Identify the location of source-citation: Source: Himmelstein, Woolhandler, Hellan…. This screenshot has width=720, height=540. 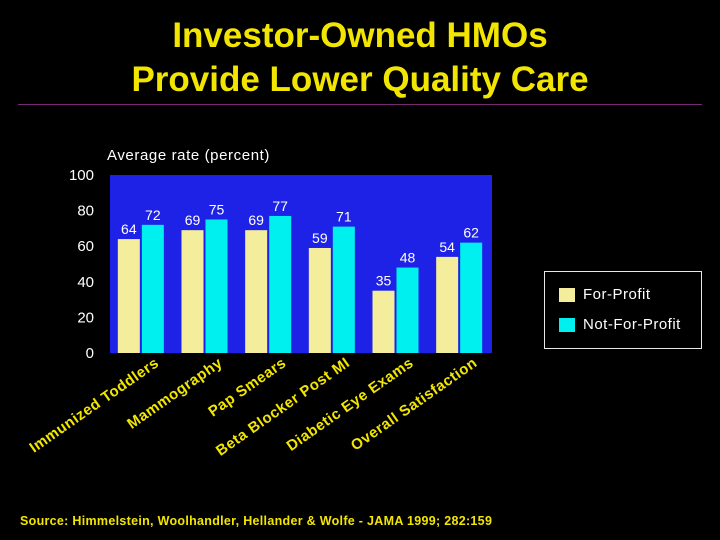
(256, 521).